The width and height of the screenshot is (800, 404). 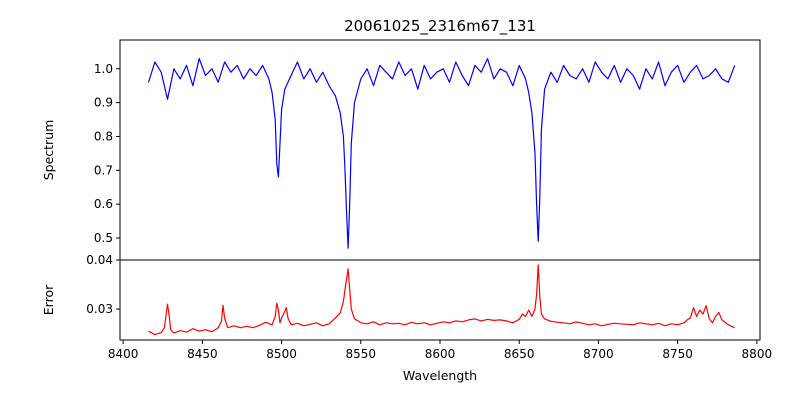 What do you see at coordinates (123, 354) in the screenshot?
I see `x-tick-label: 8400` at bounding box center [123, 354].